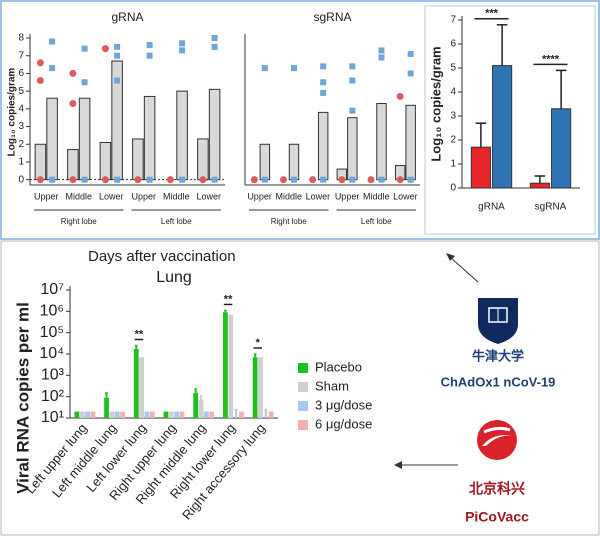 The height and width of the screenshot is (542, 600). What do you see at coordinates (491, 207) in the screenshot?
I see `x-tick-label: gRNA` at bounding box center [491, 207].